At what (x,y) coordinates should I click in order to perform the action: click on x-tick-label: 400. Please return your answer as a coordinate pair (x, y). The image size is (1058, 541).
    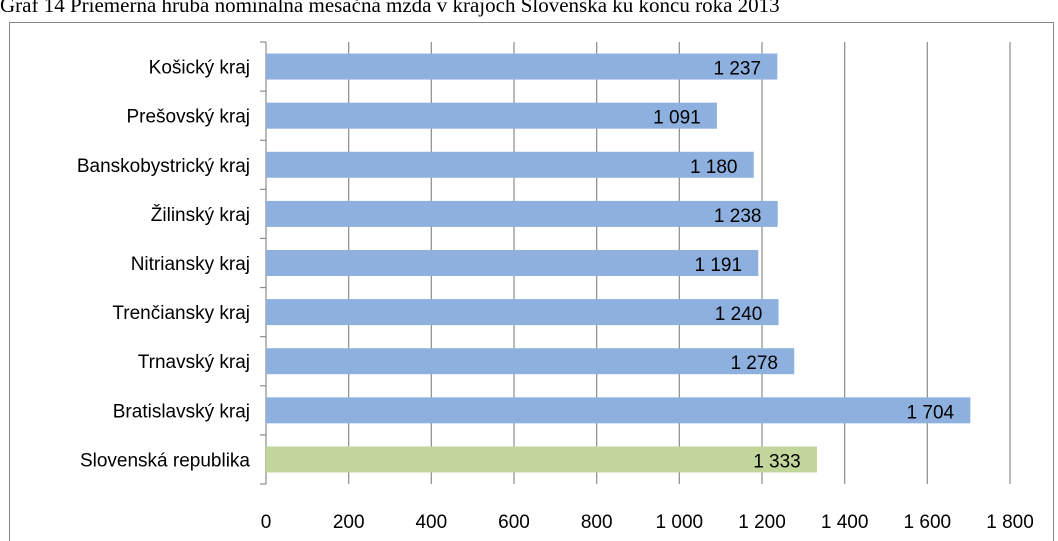
    Looking at the image, I should click on (431, 522).